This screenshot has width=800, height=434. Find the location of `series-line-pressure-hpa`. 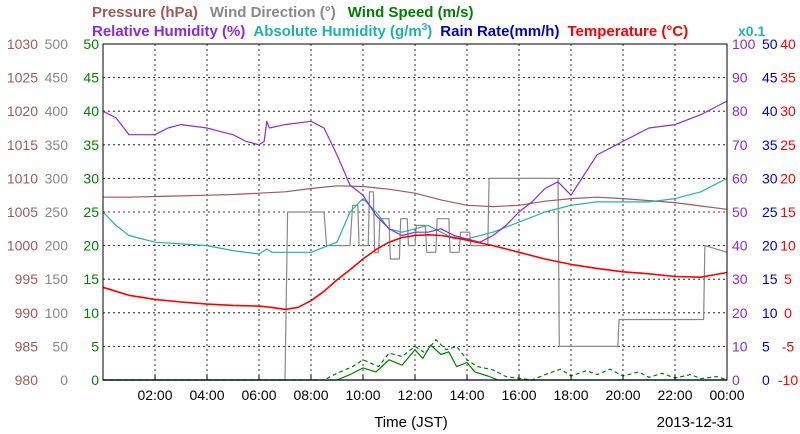

series-line-pressure-hpa is located at coordinates (415, 197).